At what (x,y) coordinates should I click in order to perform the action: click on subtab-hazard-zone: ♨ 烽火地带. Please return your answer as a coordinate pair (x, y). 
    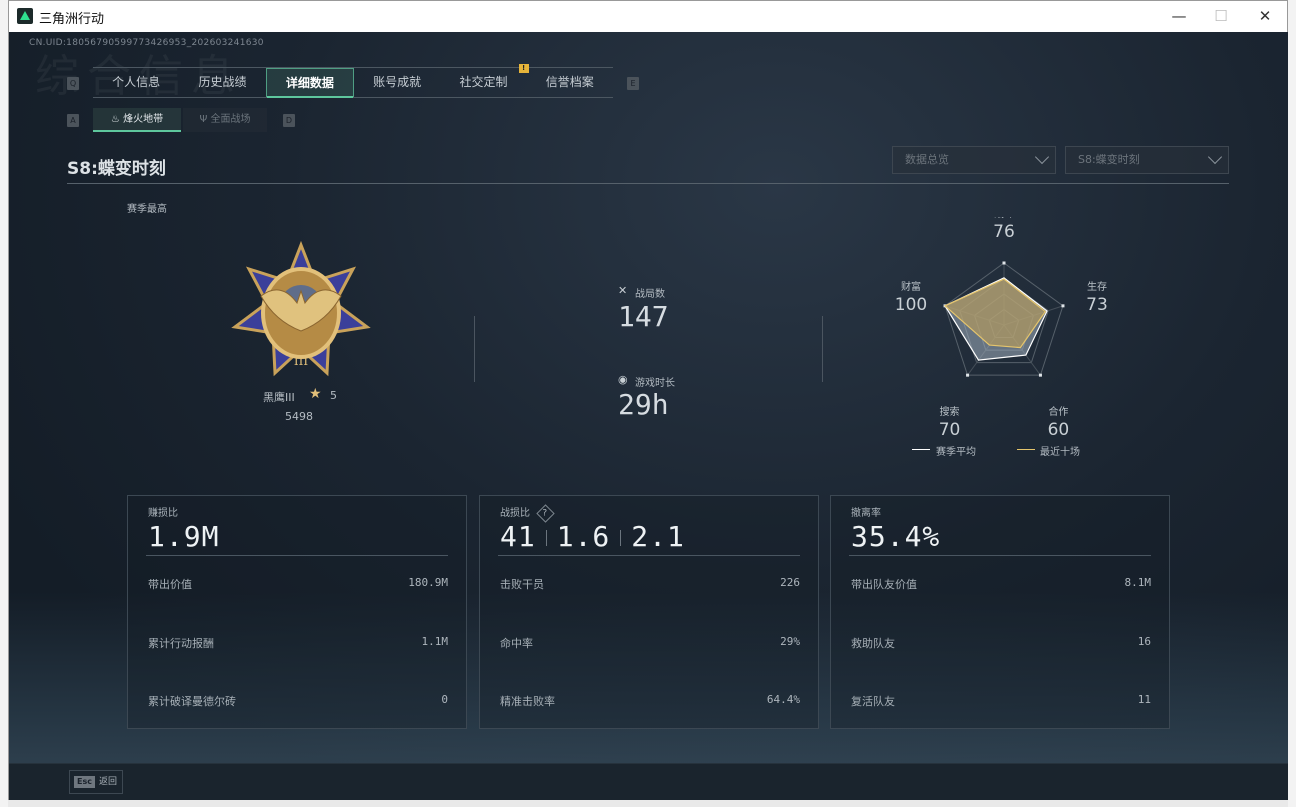
    Looking at the image, I should click on (137, 120).